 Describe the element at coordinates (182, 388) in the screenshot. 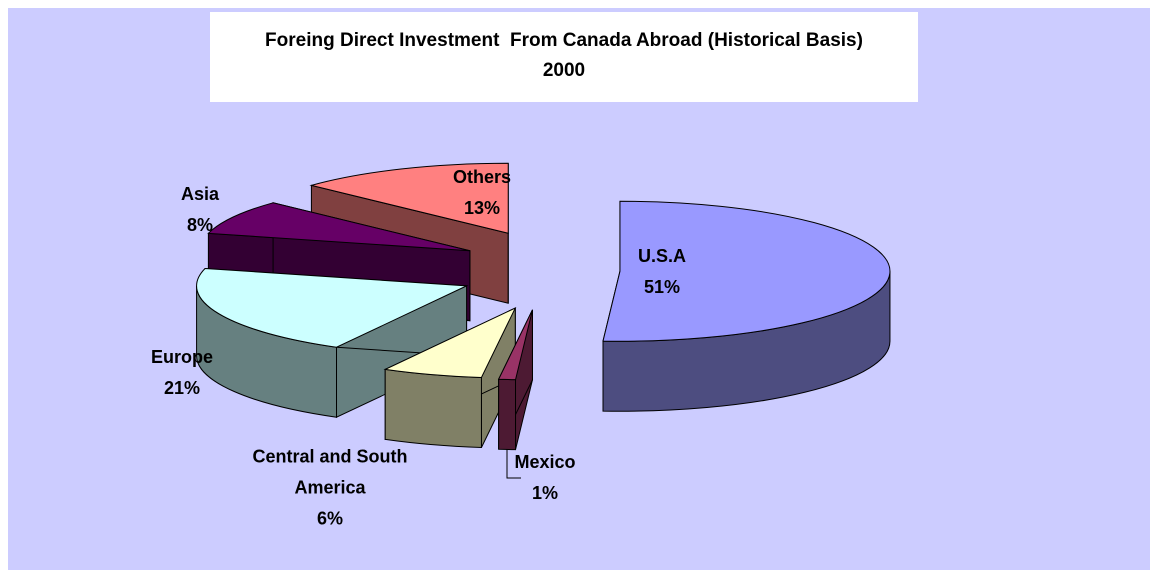

I see `label-value: 21%` at that location.